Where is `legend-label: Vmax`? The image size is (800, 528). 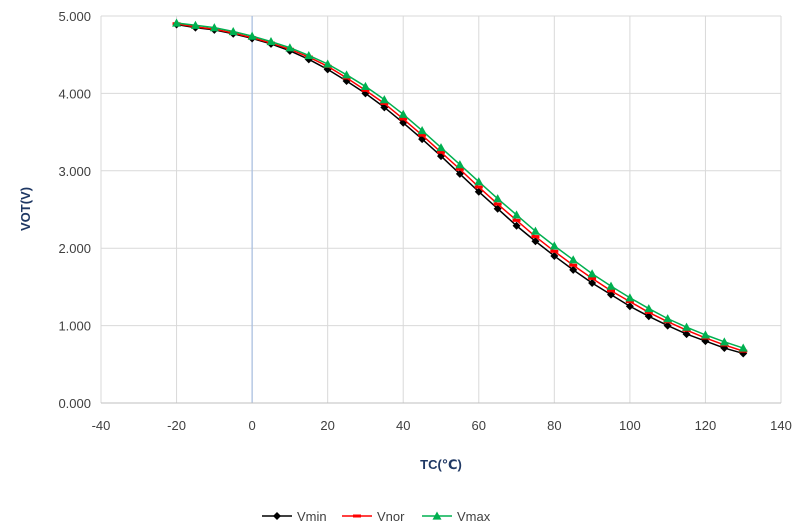 legend-label: Vmax is located at coordinates (474, 516).